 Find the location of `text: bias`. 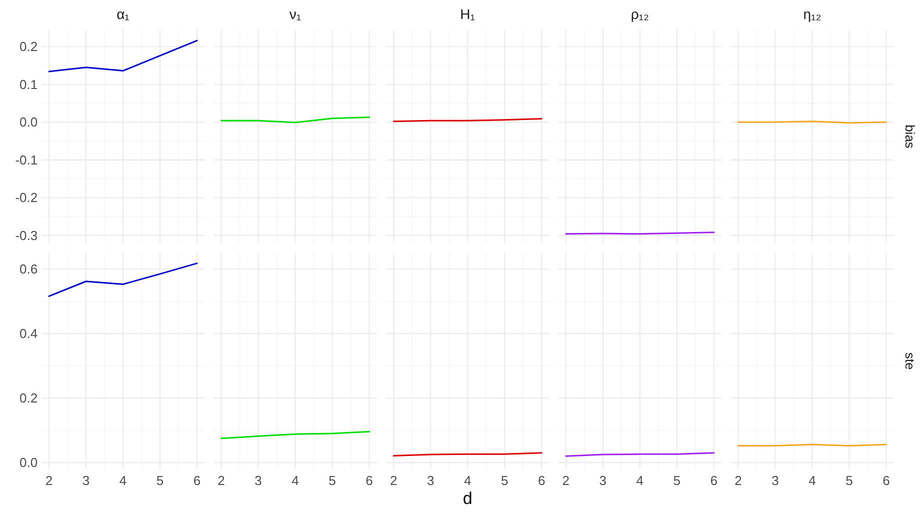

text: bias is located at coordinates (910, 136).